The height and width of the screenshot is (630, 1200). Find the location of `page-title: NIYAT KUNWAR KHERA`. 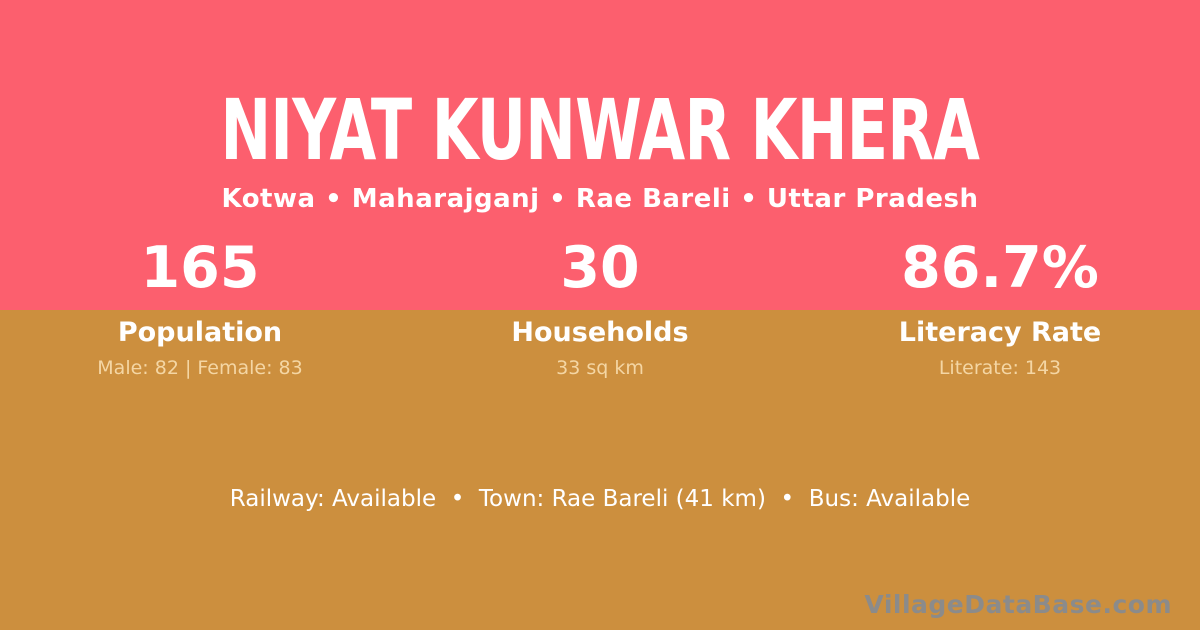

page-title: NIYAT KUNWAR KHERA is located at coordinates (600, 130).